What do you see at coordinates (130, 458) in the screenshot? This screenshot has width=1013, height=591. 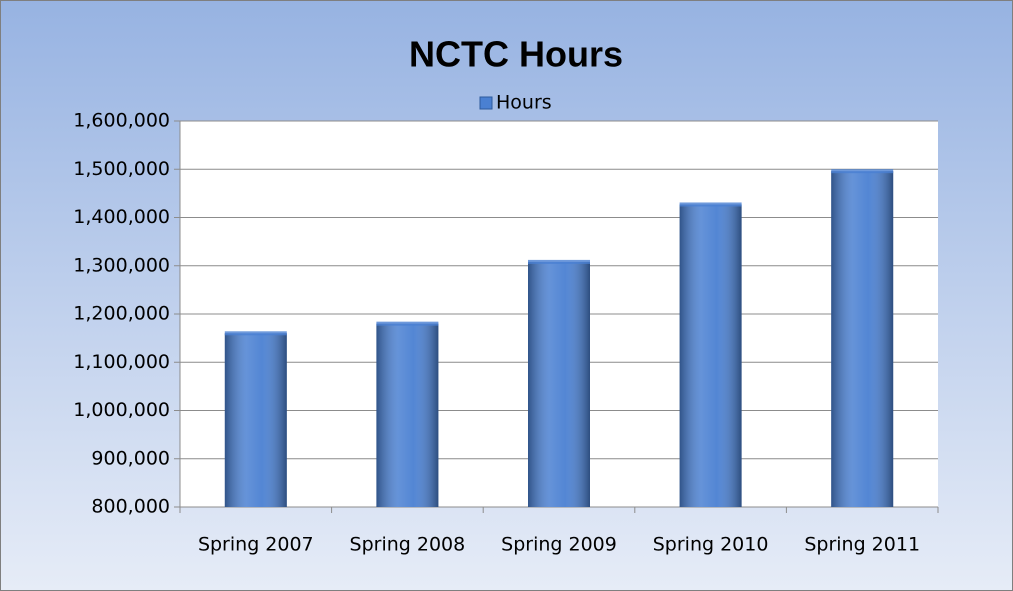 I see `y-tick-label: 900,000` at bounding box center [130, 458].